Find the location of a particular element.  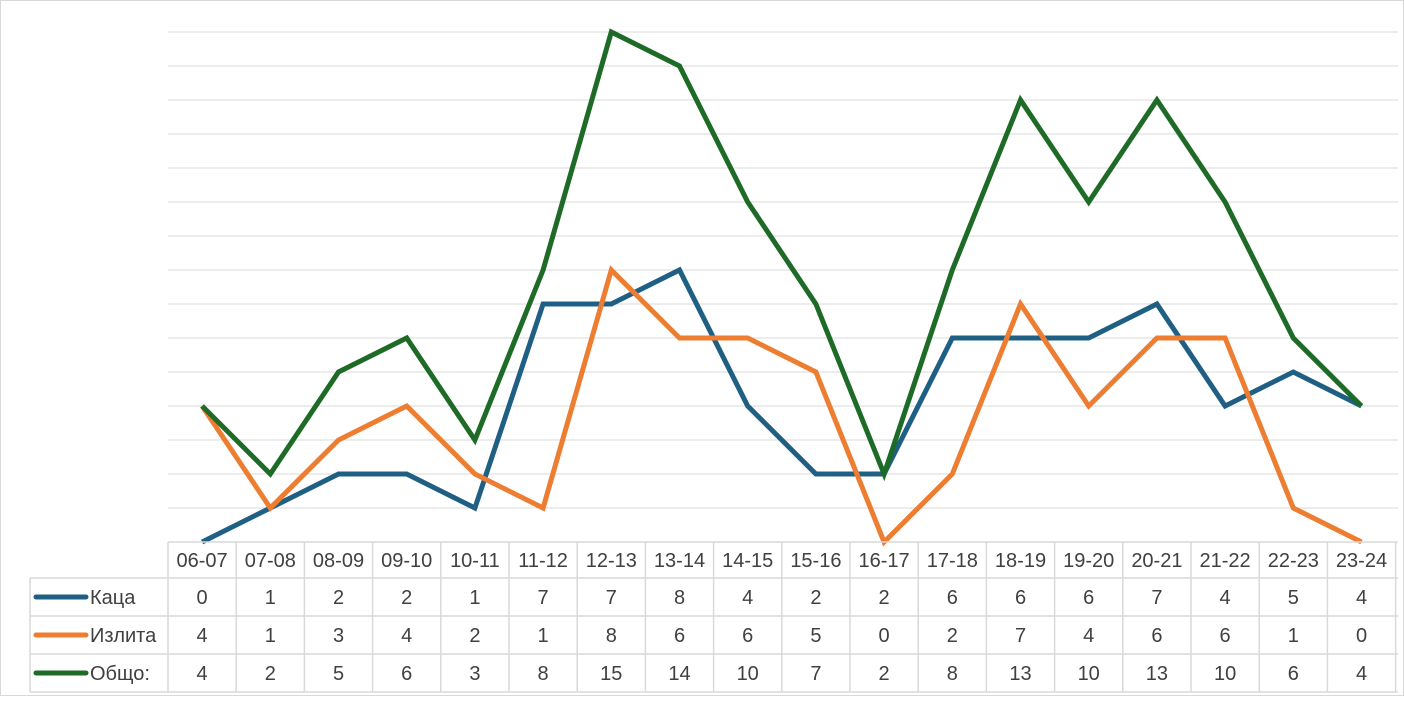

category-label: 09-10 is located at coordinates (406, 561).